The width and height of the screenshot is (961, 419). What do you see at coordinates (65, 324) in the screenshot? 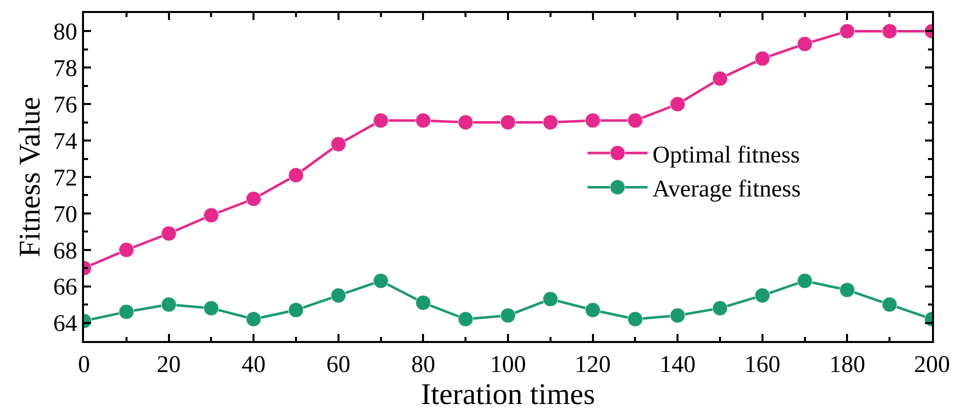
I see `y-tick-label: 64` at bounding box center [65, 324].